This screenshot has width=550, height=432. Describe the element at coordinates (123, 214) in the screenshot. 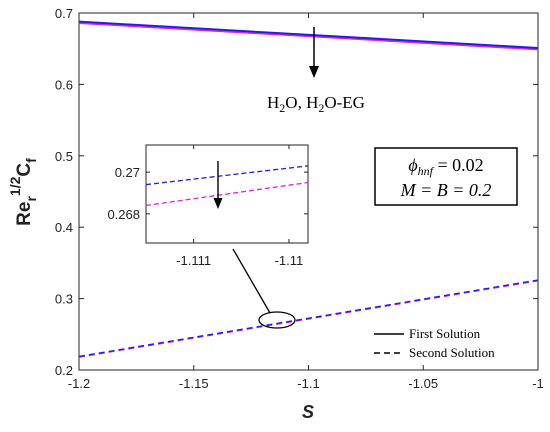

I see `inset-y-tick-label: 0.268` at that location.